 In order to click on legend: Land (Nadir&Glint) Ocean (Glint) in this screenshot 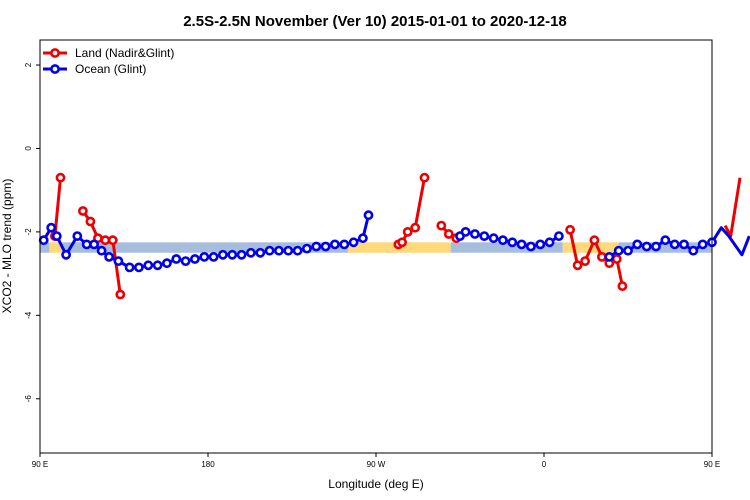, I will do `click(108, 61)`.